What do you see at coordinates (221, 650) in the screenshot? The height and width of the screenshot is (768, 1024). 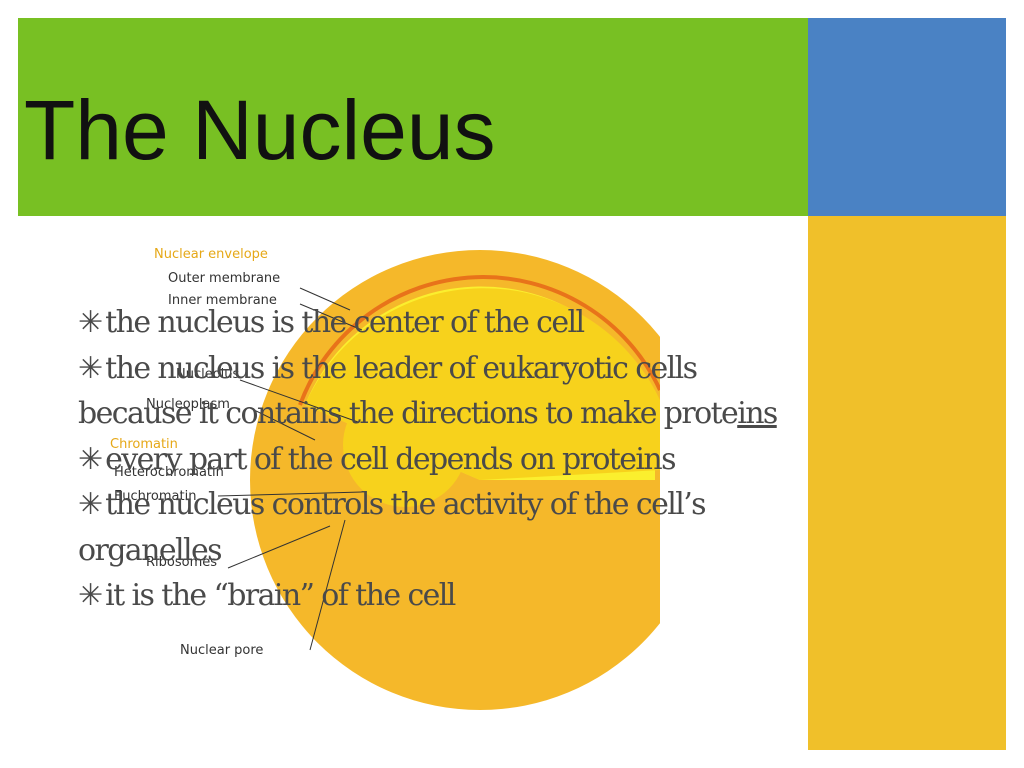 I see `label-nuclear-pore: Nuclear pore` at bounding box center [221, 650].